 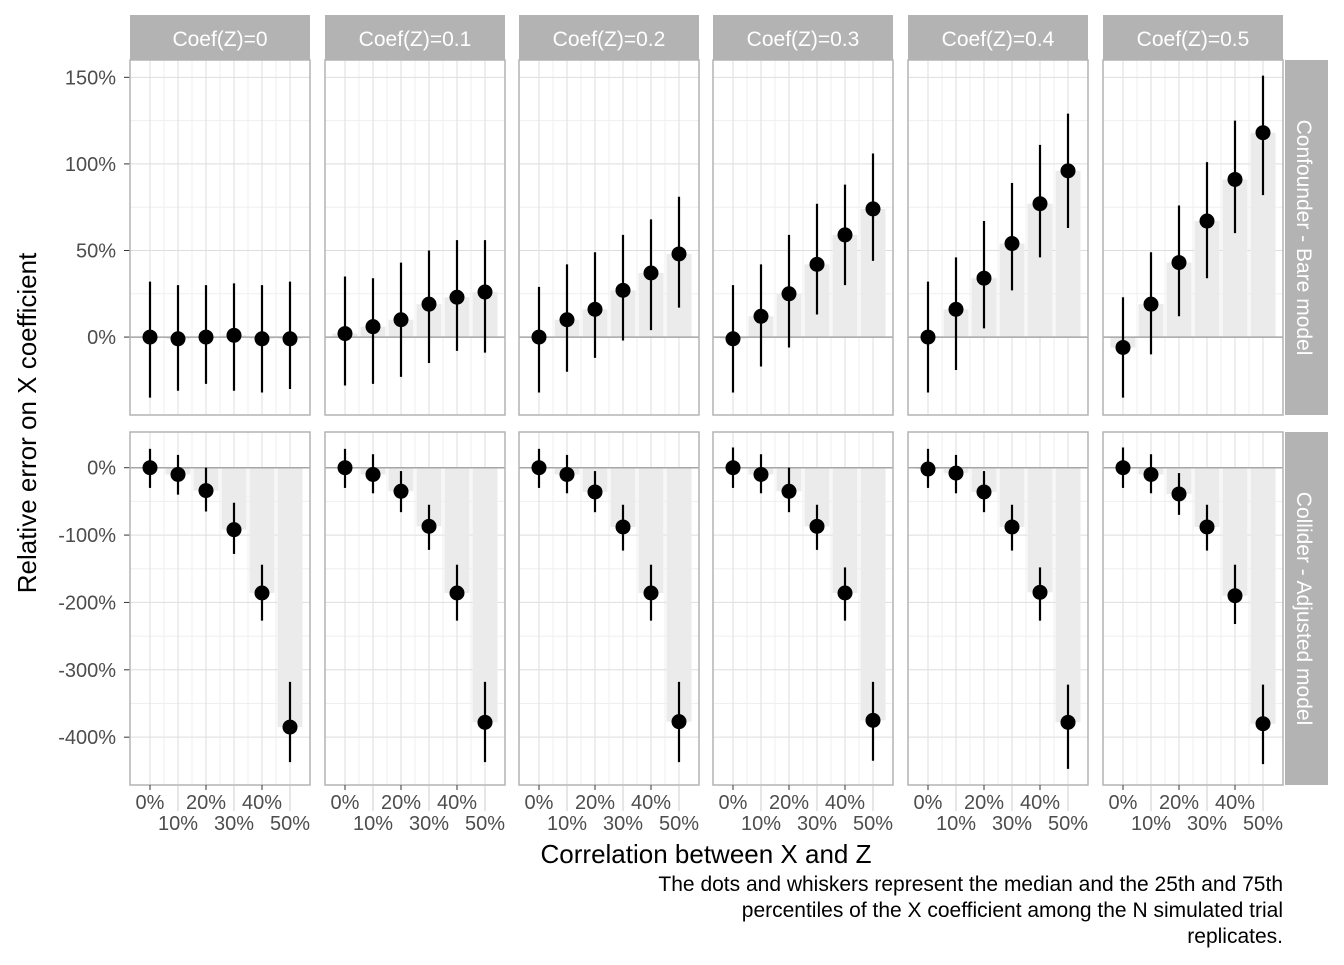 I want to click on row-strip, so click(x=1306, y=237).